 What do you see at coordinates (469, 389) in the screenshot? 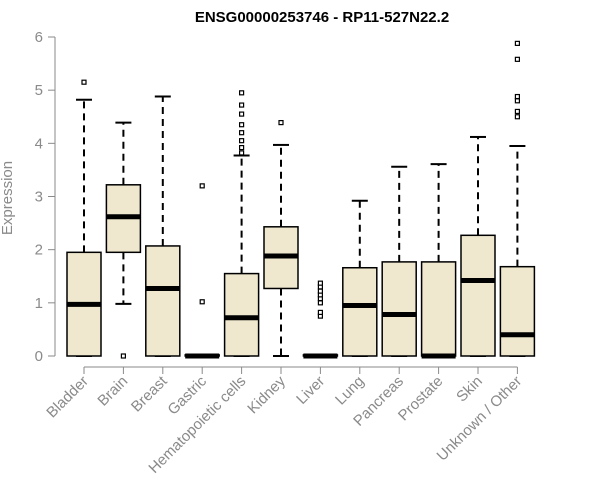
I see `x-tick-label: Skin` at bounding box center [469, 389].